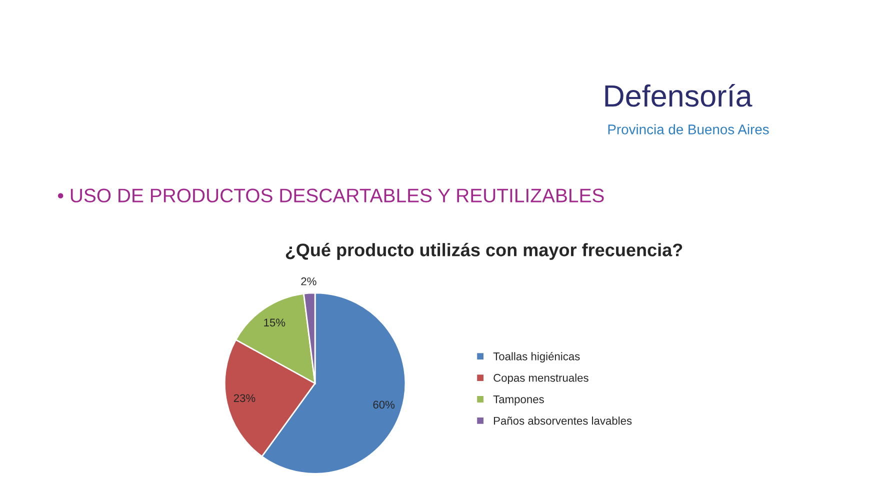 The height and width of the screenshot is (493, 880). What do you see at coordinates (688, 129) in the screenshot?
I see `text: Provincia de Buenos Aires` at bounding box center [688, 129].